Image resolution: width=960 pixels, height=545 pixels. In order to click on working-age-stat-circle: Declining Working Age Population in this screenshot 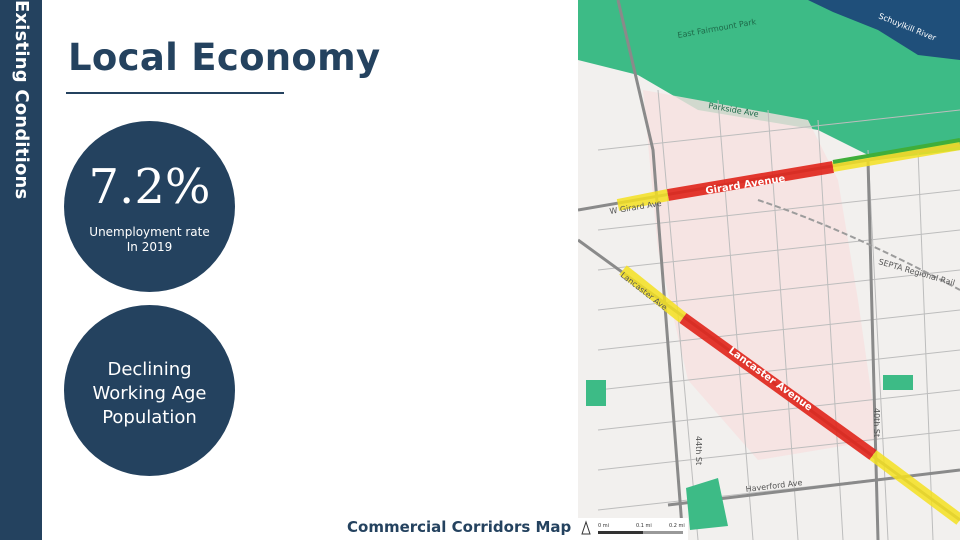, I will do `click(149, 390)`.